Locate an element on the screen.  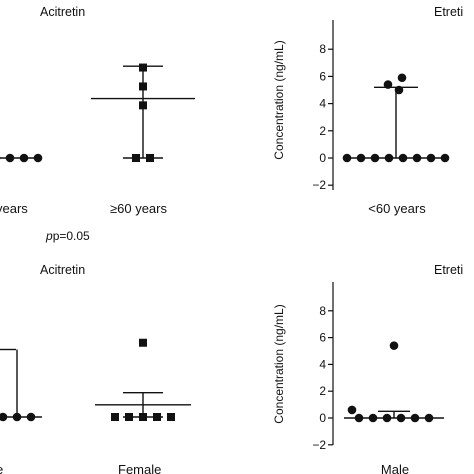
category-label-0: <60 years is located at coordinates (397, 208).